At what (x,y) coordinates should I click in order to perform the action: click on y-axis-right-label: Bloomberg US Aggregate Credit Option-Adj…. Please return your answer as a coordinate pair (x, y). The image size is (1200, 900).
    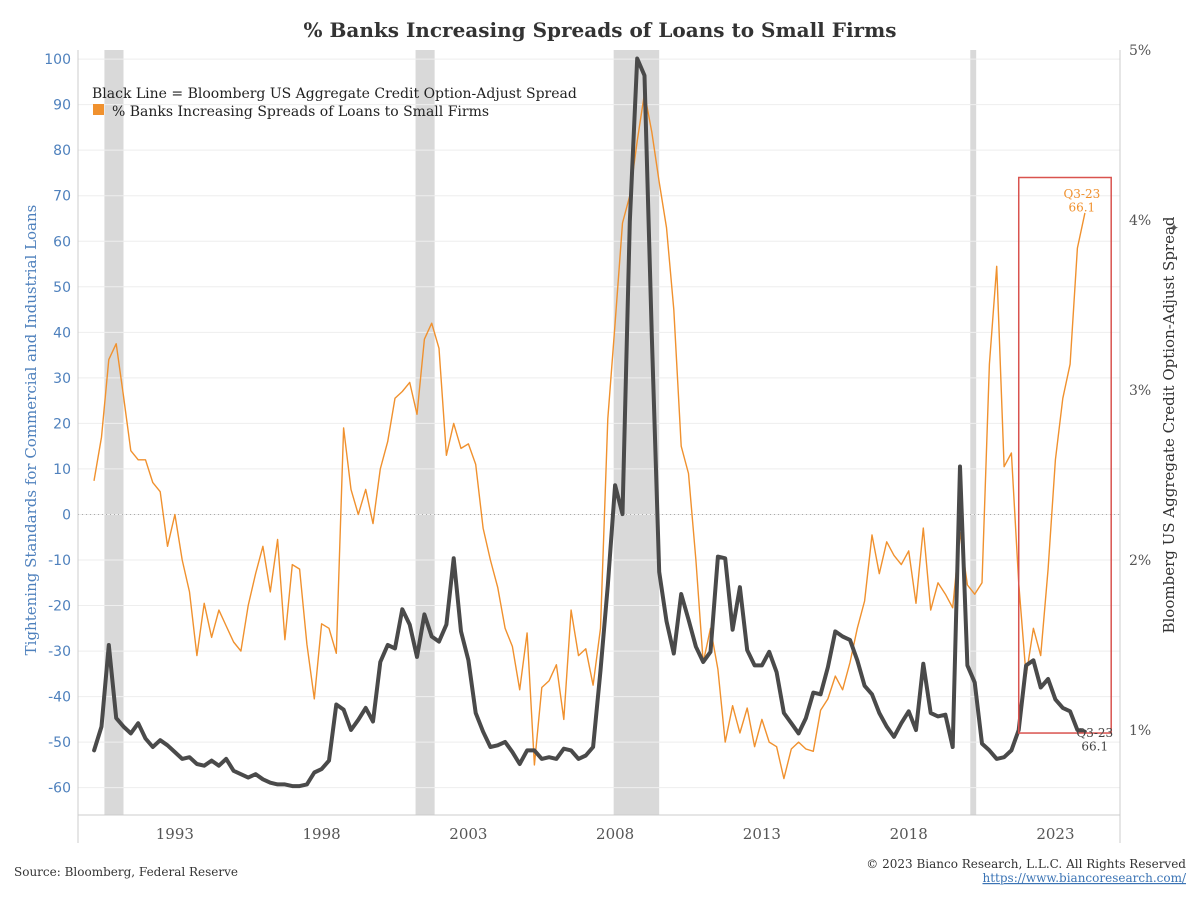
    Looking at the image, I should click on (1169, 424).